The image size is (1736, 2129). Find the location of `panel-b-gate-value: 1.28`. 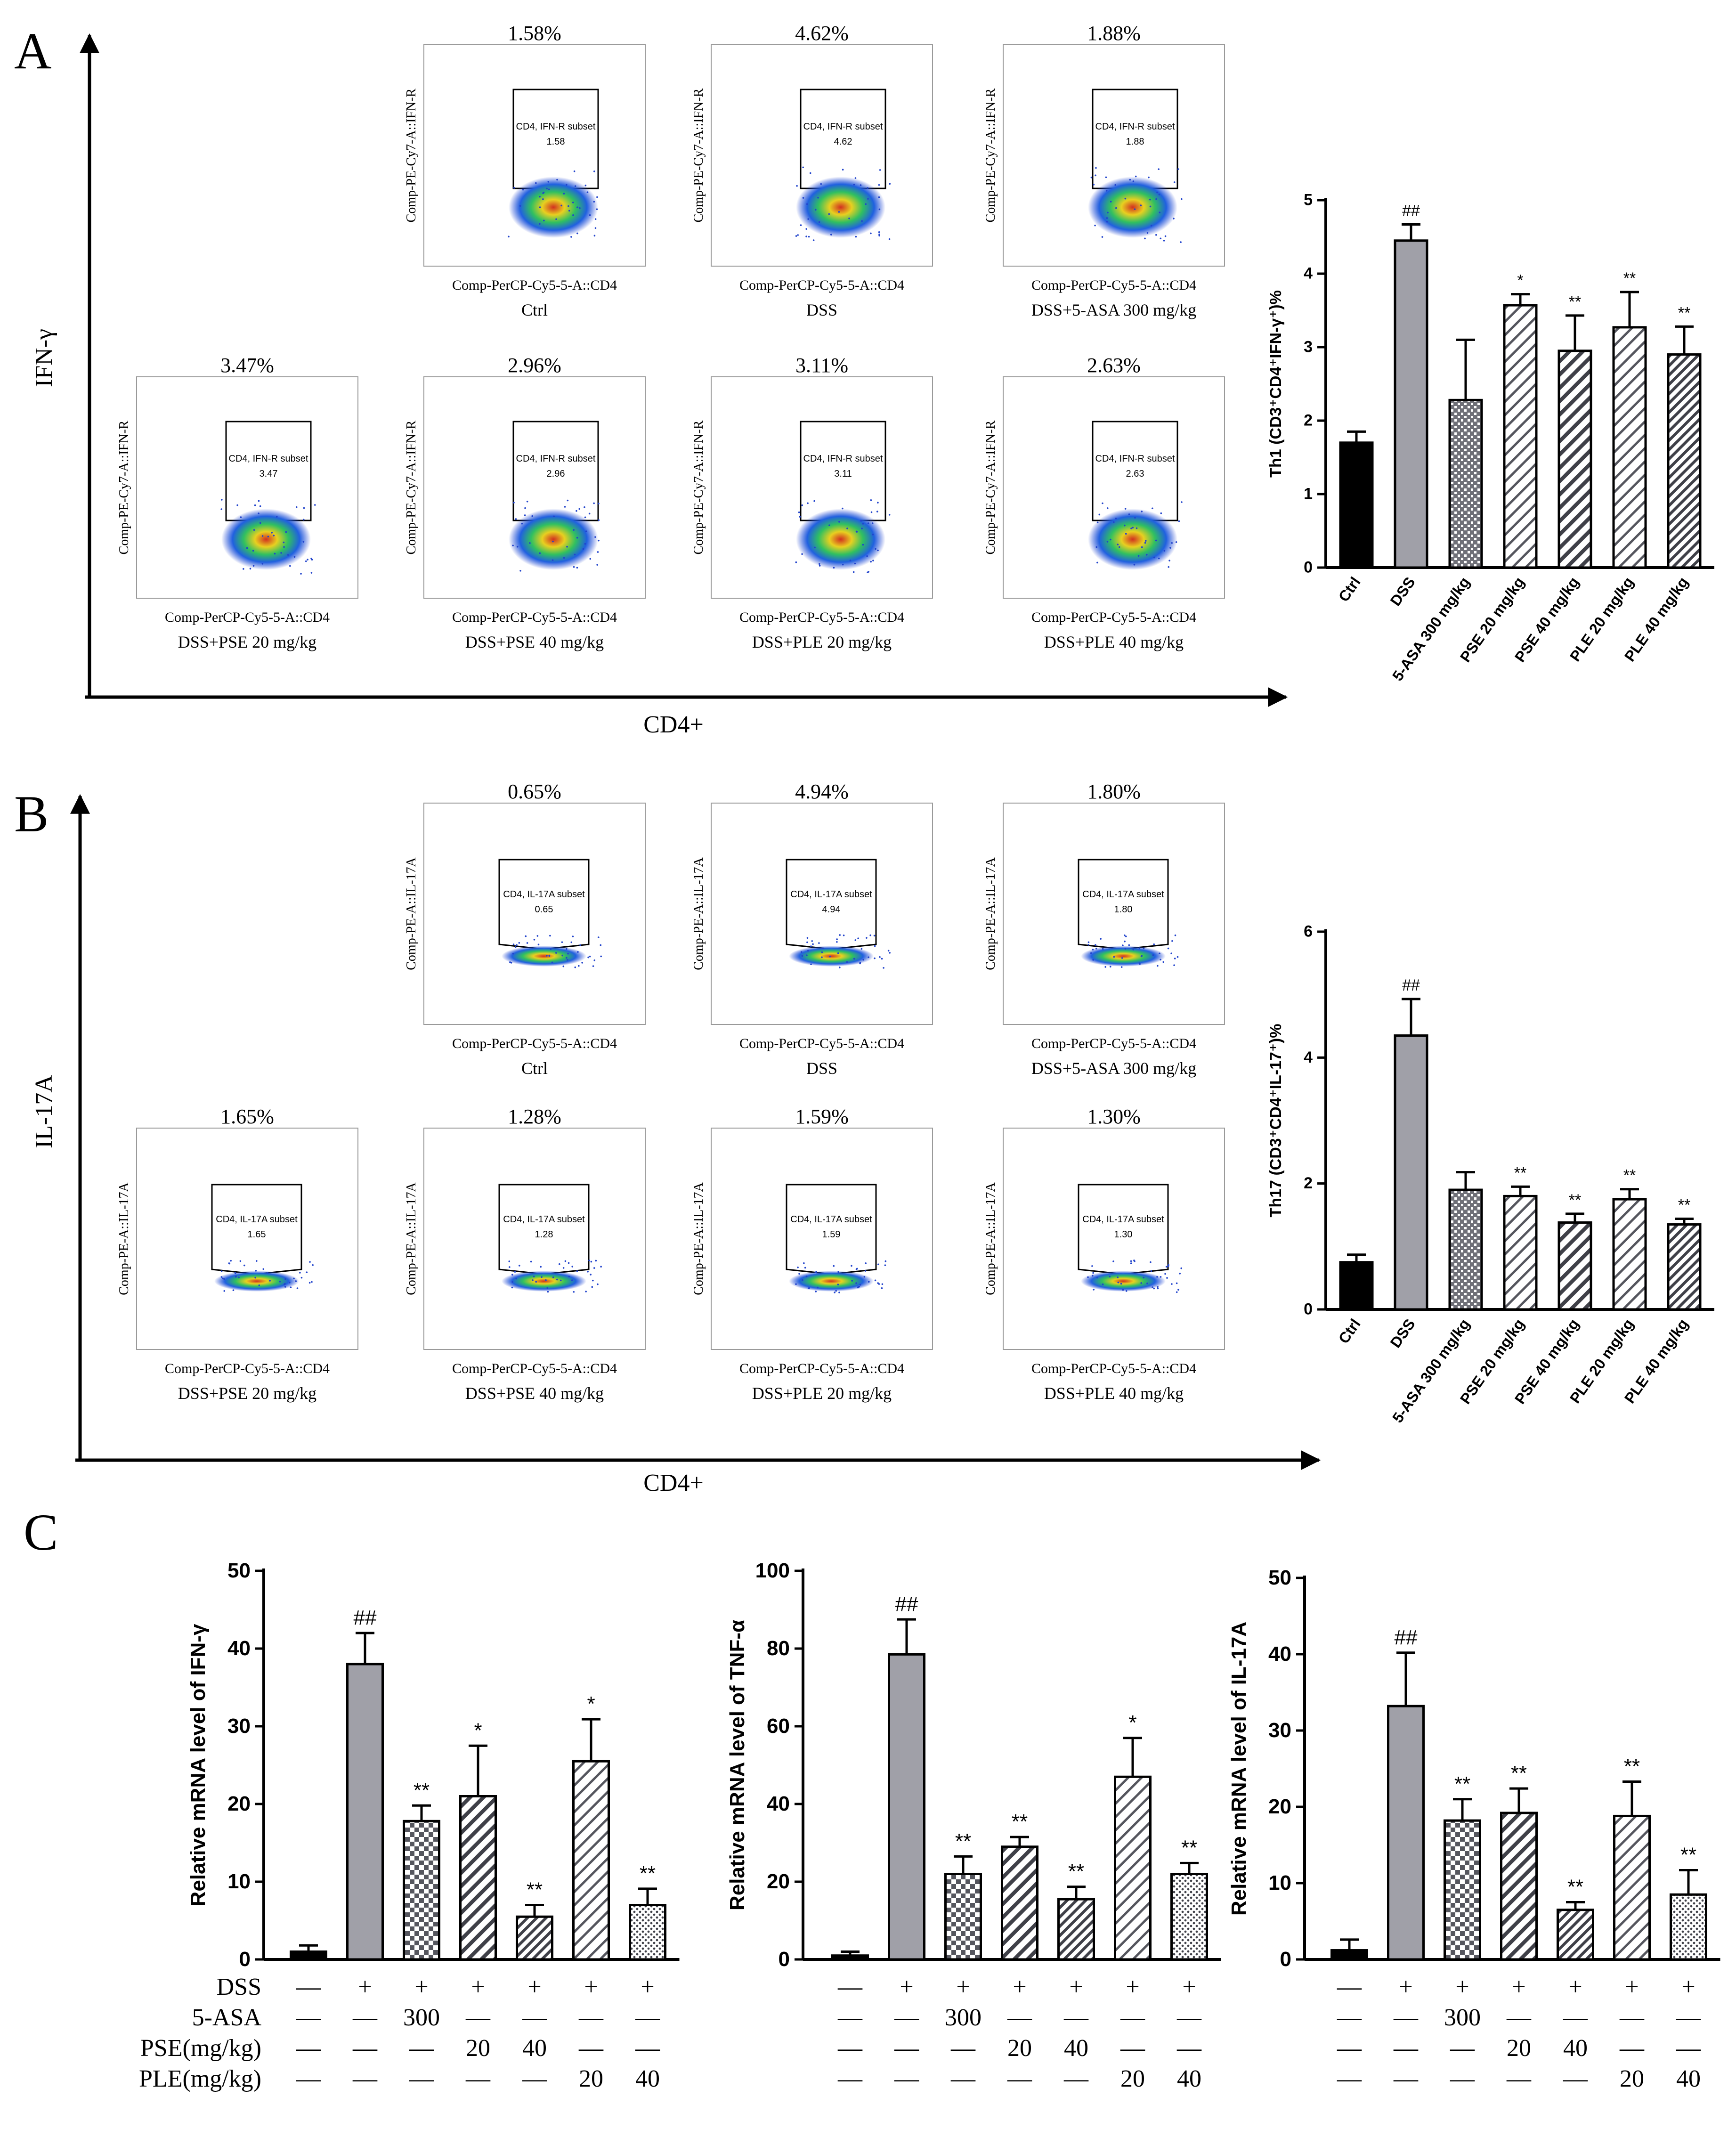

panel-b-gate-value: 1.28 is located at coordinates (544, 1234).